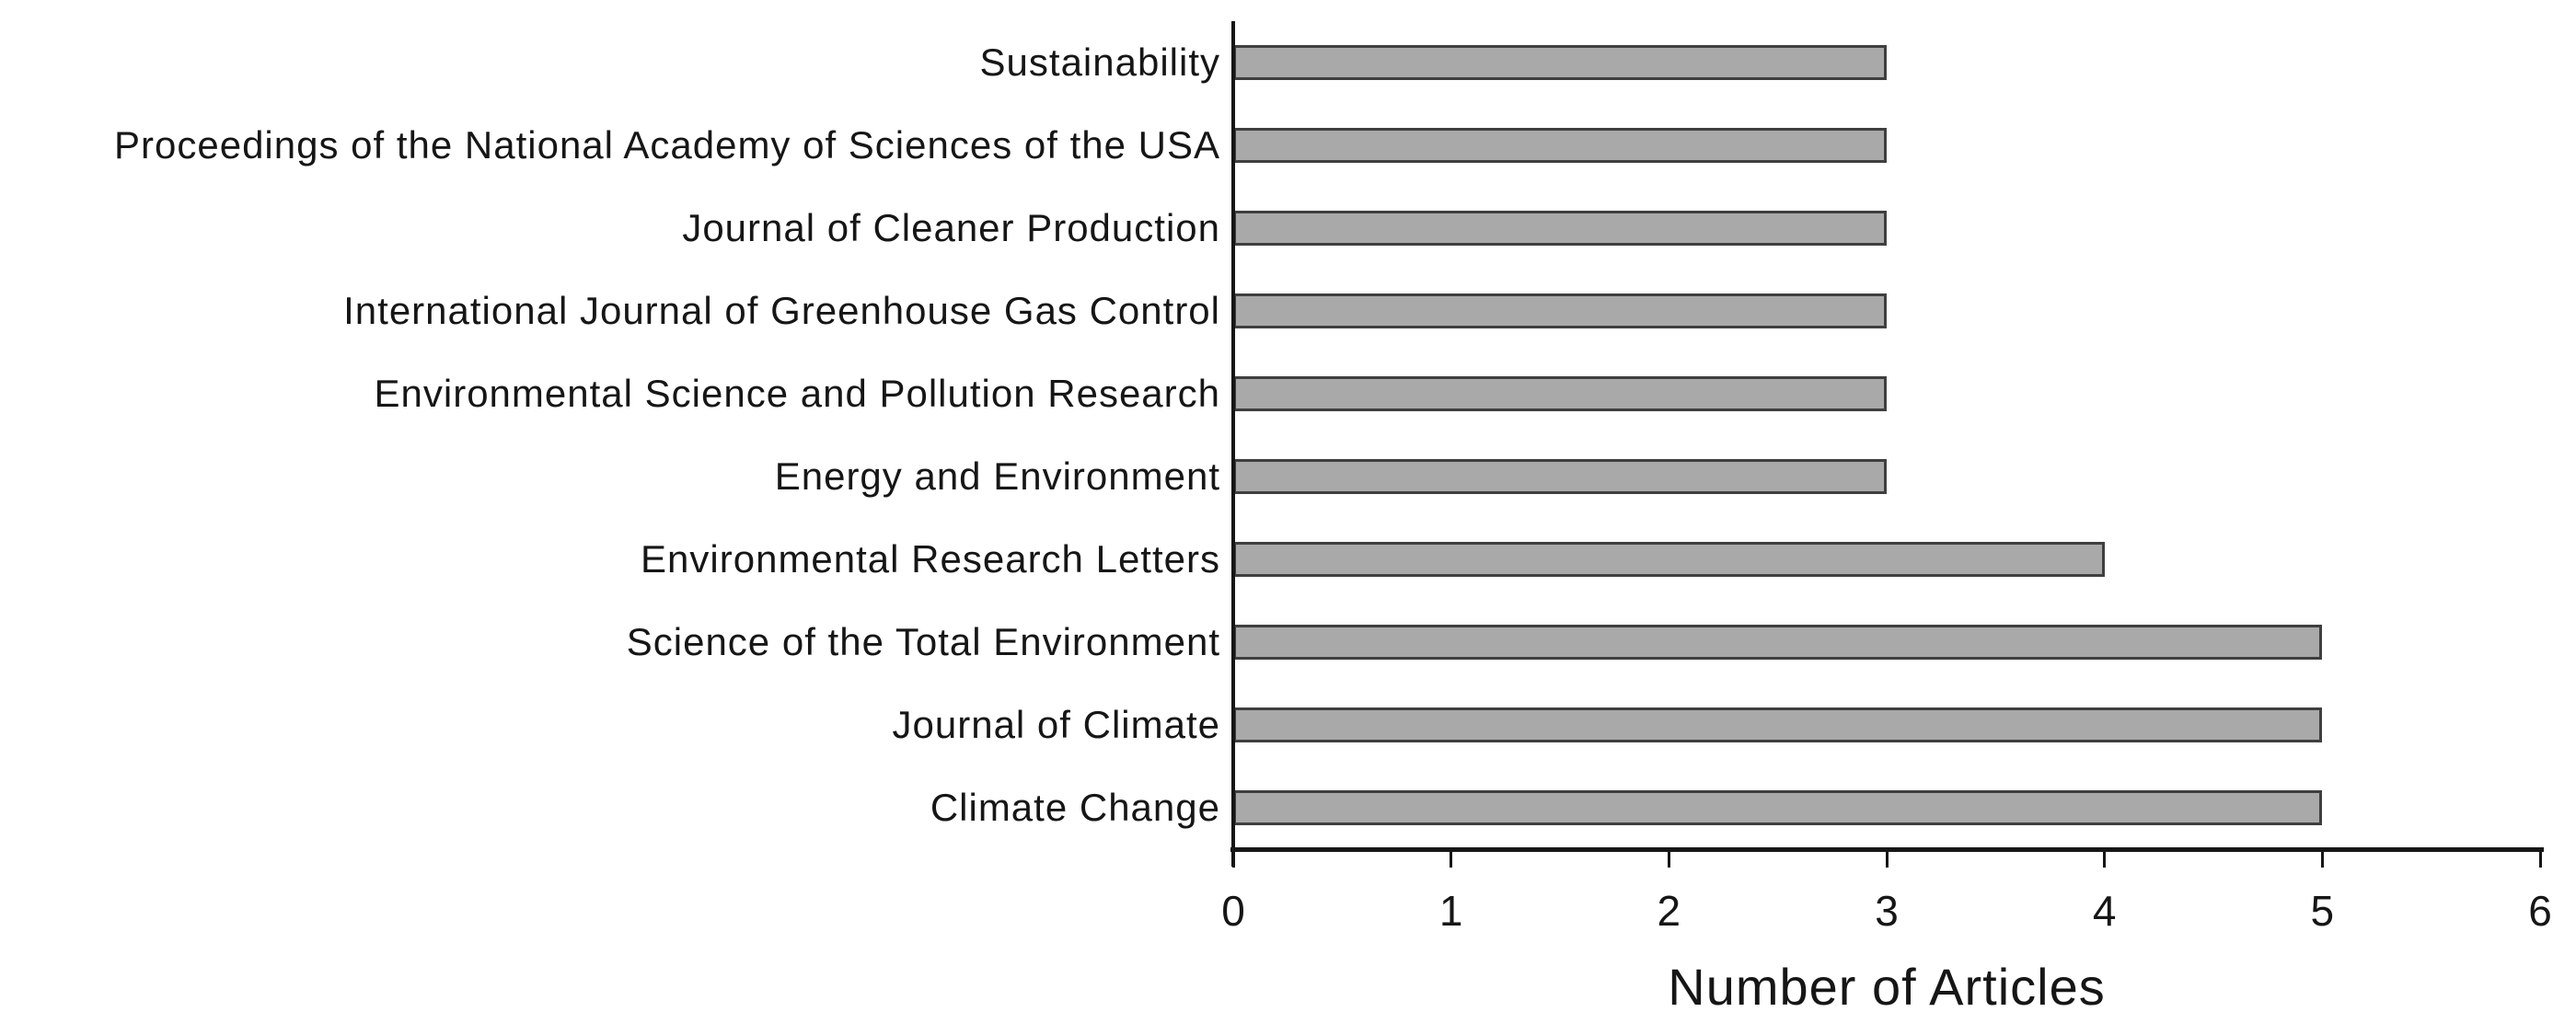 The height and width of the screenshot is (1035, 2576). Describe the element at coordinates (2322, 911) in the screenshot. I see `x-tick-label: 5` at that location.